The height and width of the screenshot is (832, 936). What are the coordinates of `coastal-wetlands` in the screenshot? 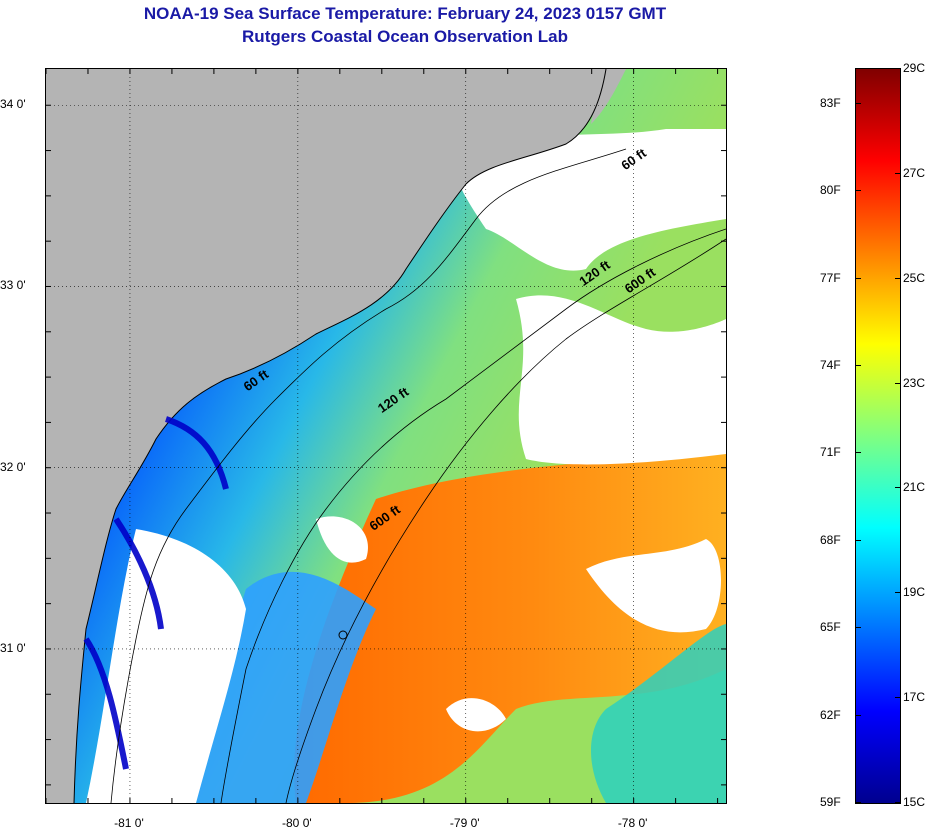 It's located at (156, 593).